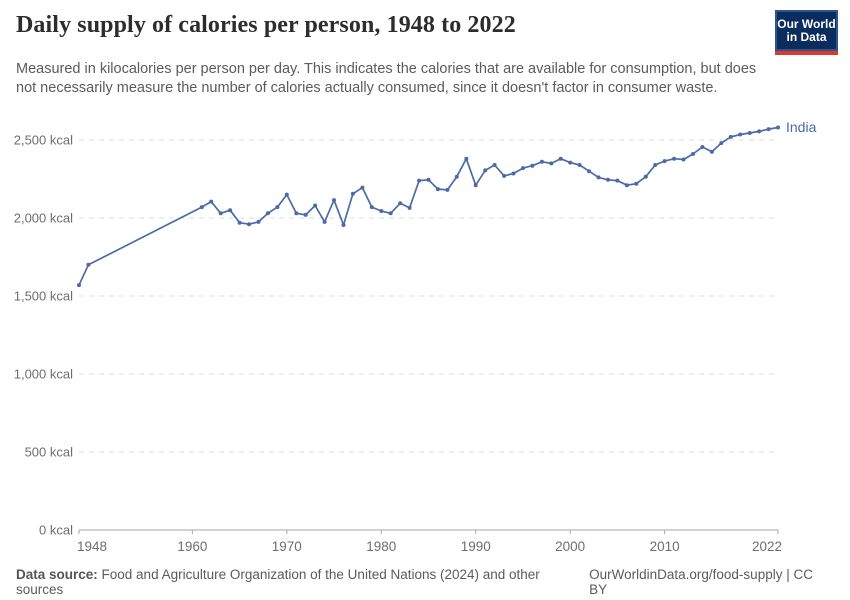 The height and width of the screenshot is (600, 850). I want to click on y-axis-tick-label: 500 kcal, so click(49, 452).